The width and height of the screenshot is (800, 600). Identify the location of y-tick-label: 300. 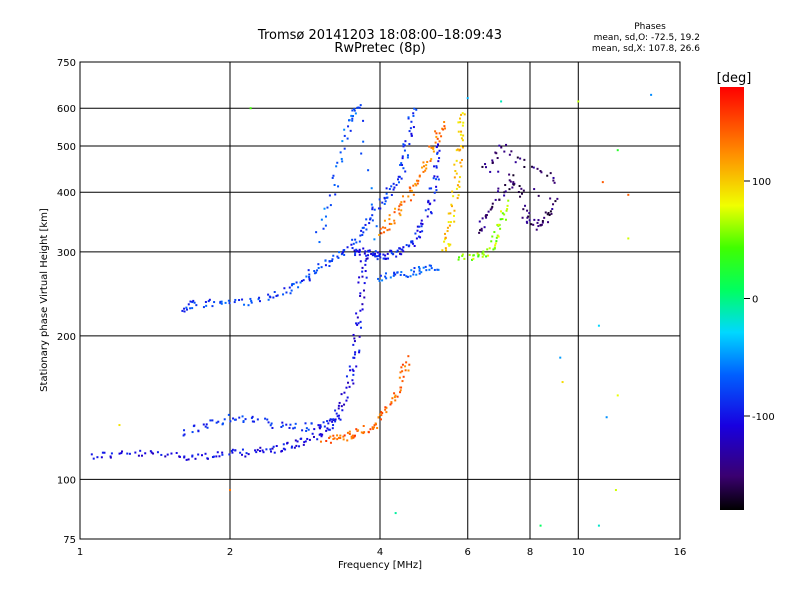
(66, 253).